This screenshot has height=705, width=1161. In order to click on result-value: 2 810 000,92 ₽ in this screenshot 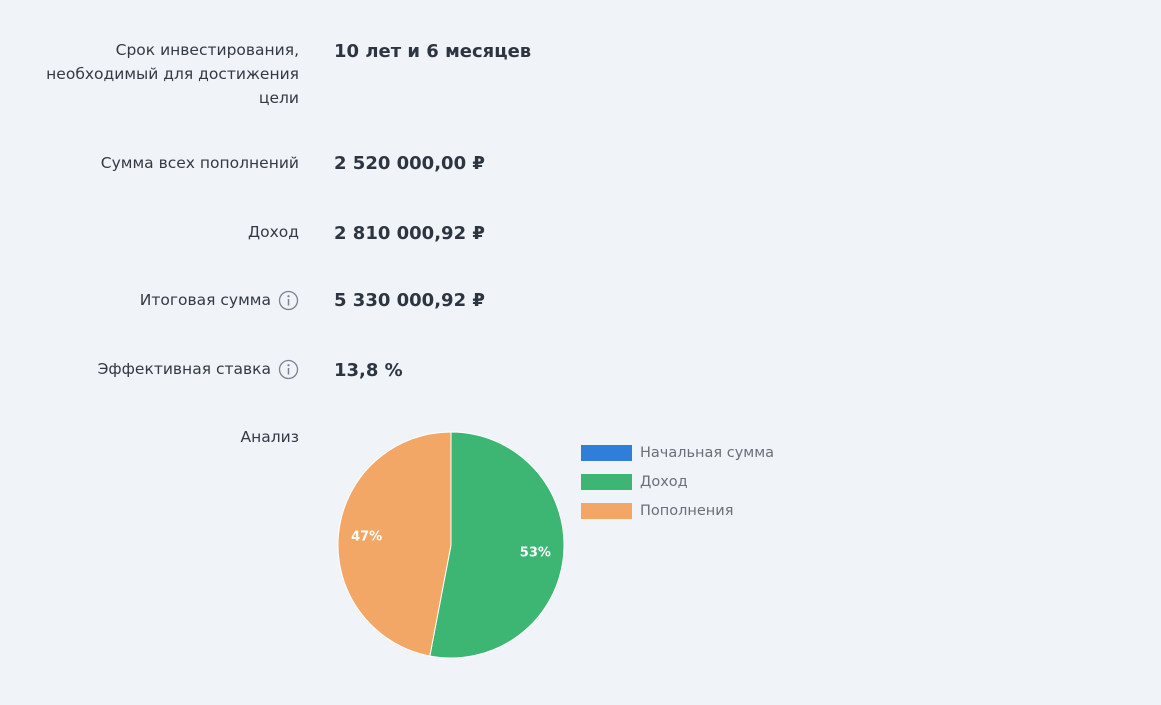, I will do `click(409, 233)`.